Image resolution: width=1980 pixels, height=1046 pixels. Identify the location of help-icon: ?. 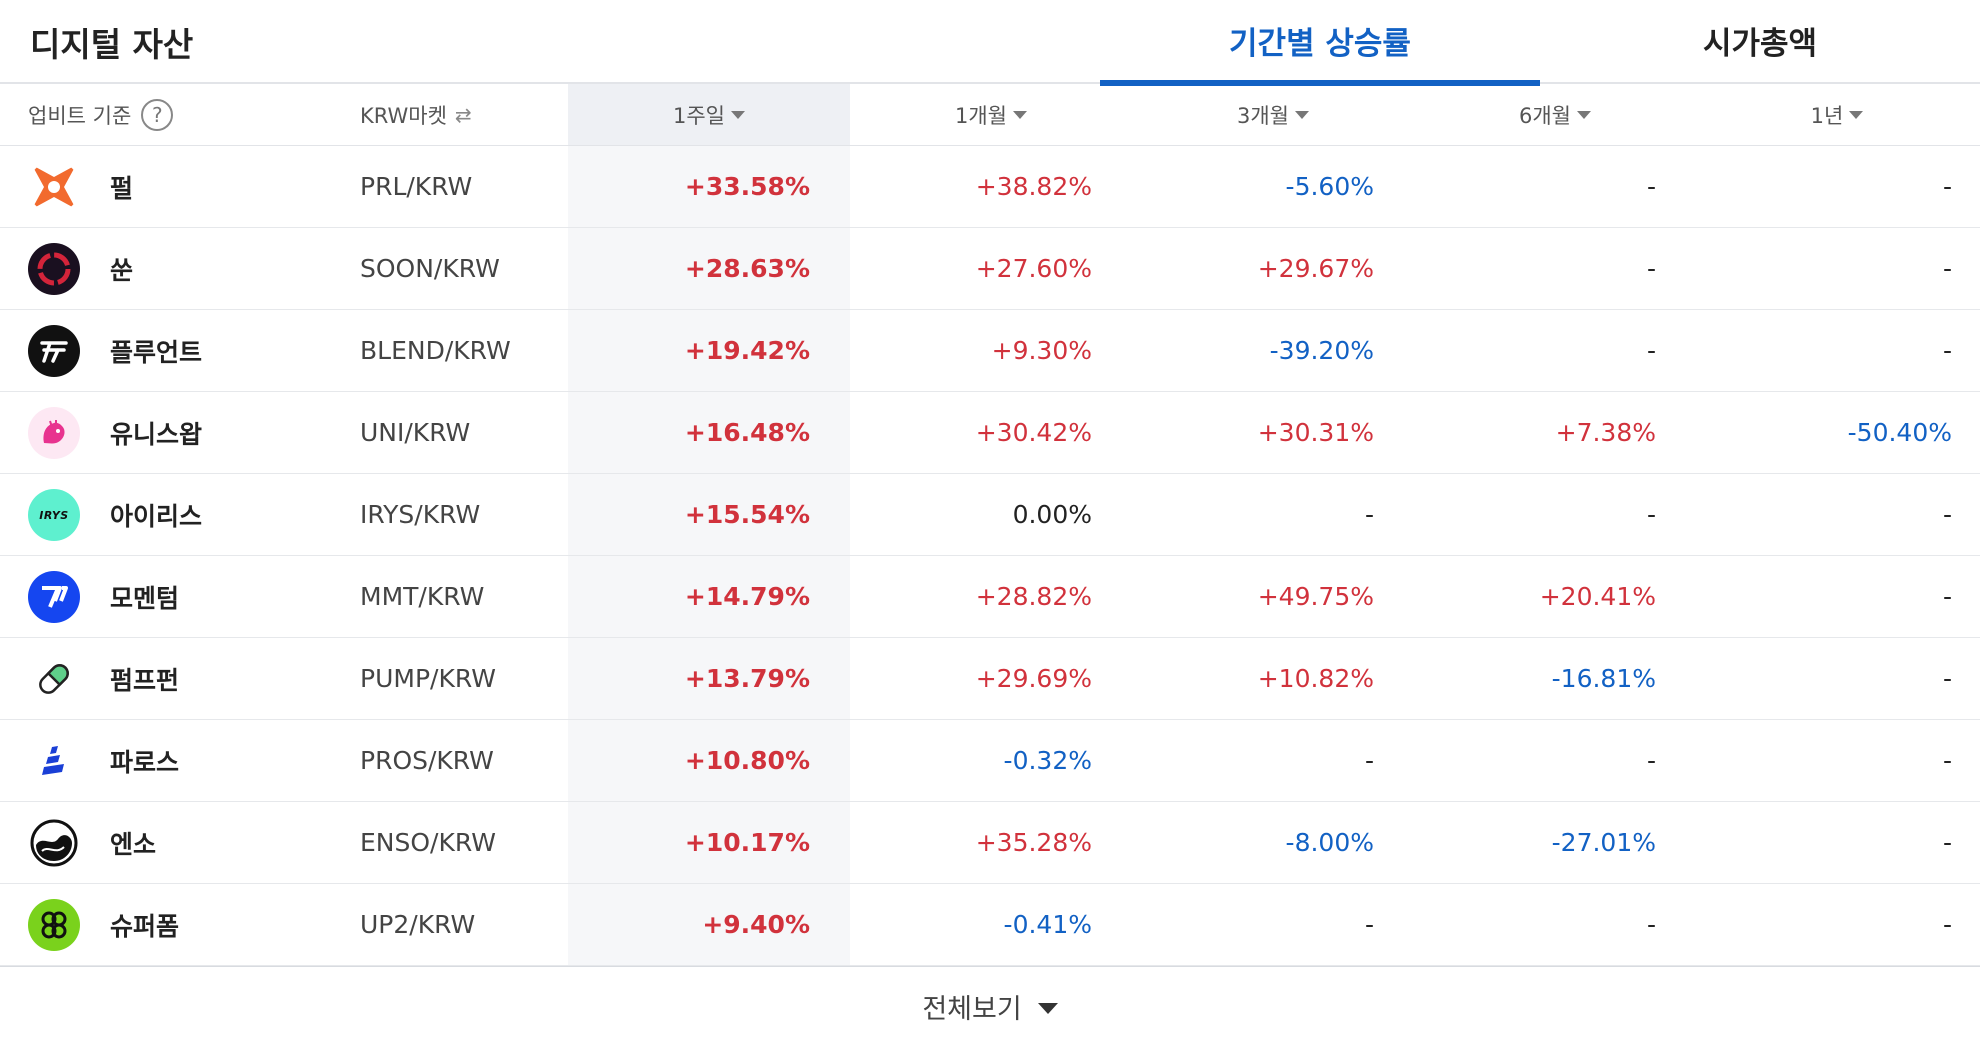
(157, 114).